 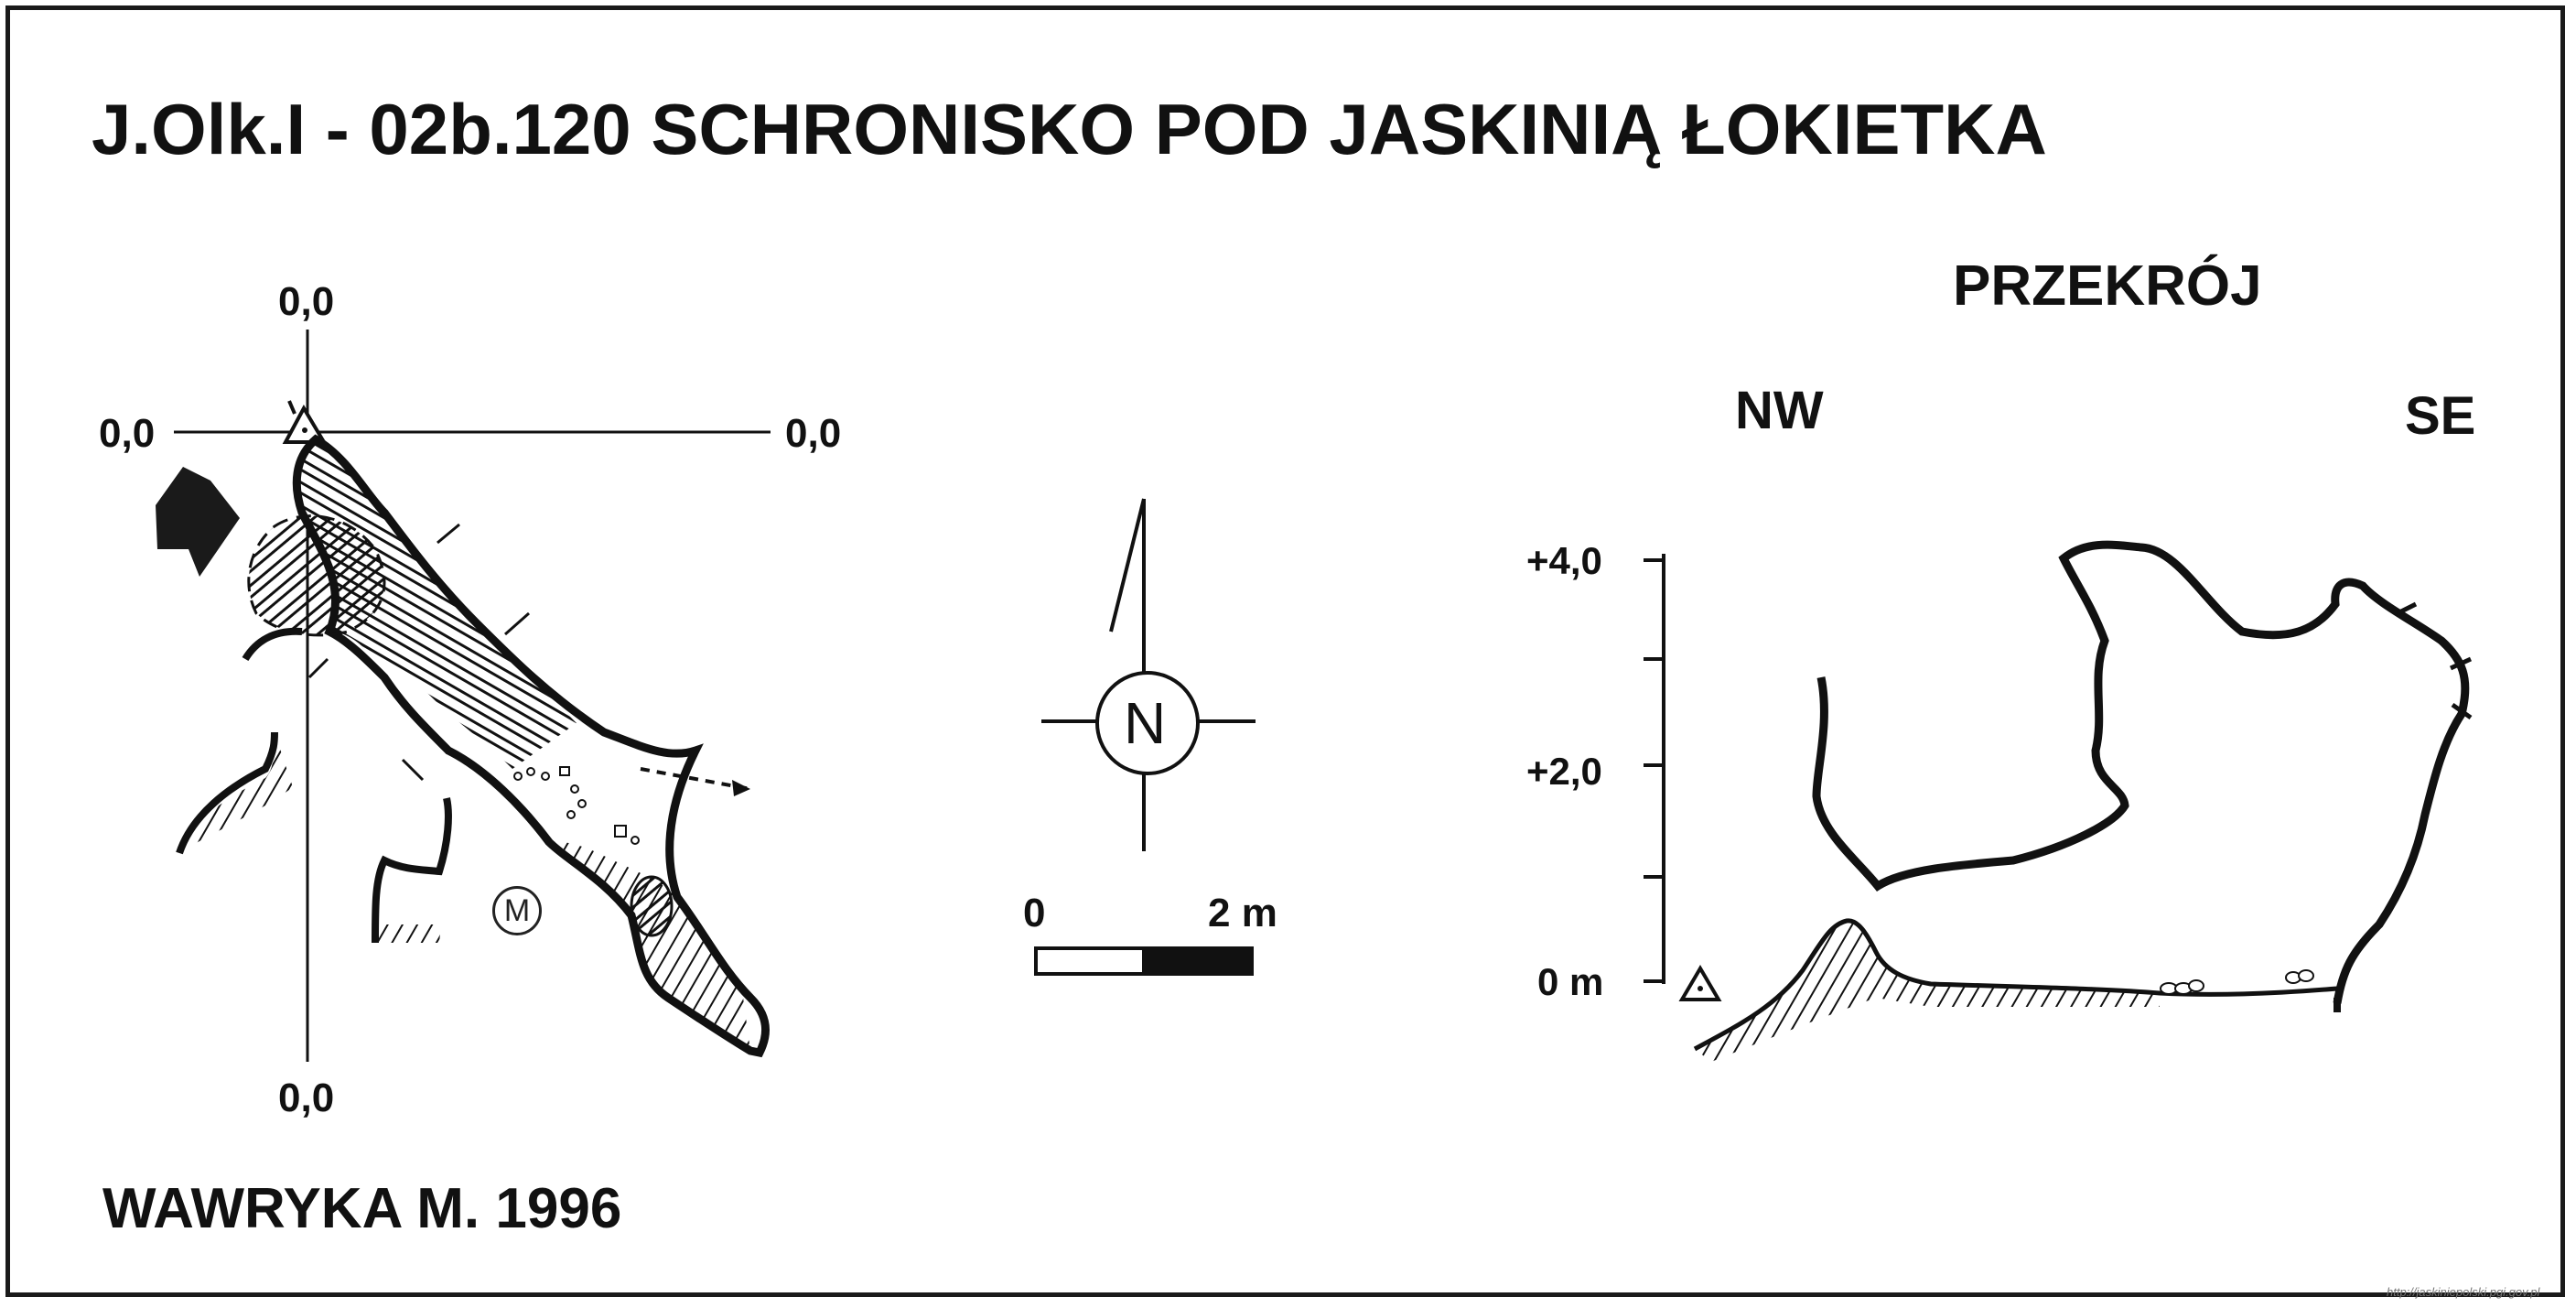 What do you see at coordinates (2107, 286) in the screenshot?
I see `section-title: PRZEKRÓJ` at bounding box center [2107, 286].